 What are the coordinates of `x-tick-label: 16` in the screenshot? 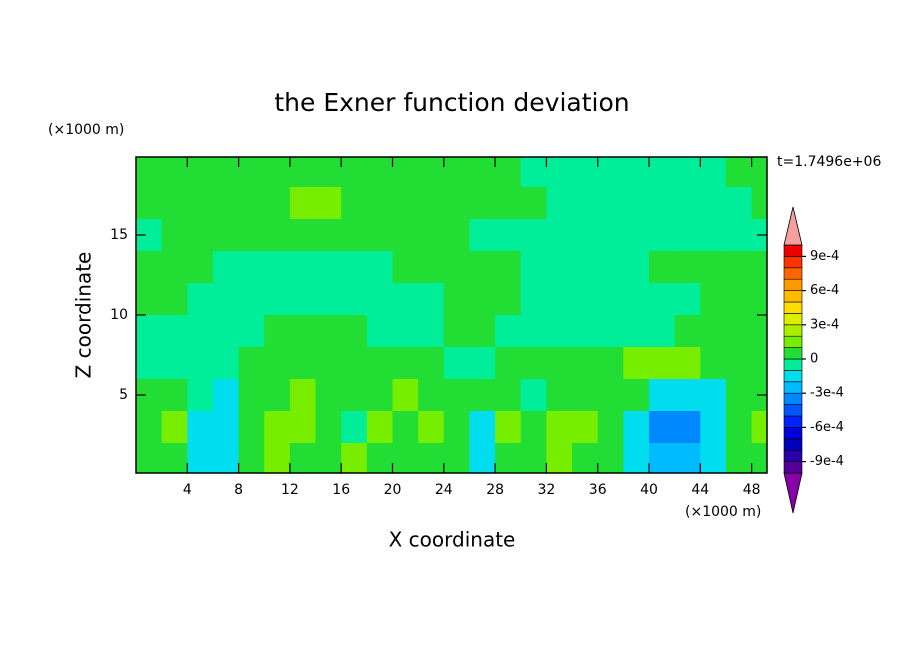 It's located at (341, 490).